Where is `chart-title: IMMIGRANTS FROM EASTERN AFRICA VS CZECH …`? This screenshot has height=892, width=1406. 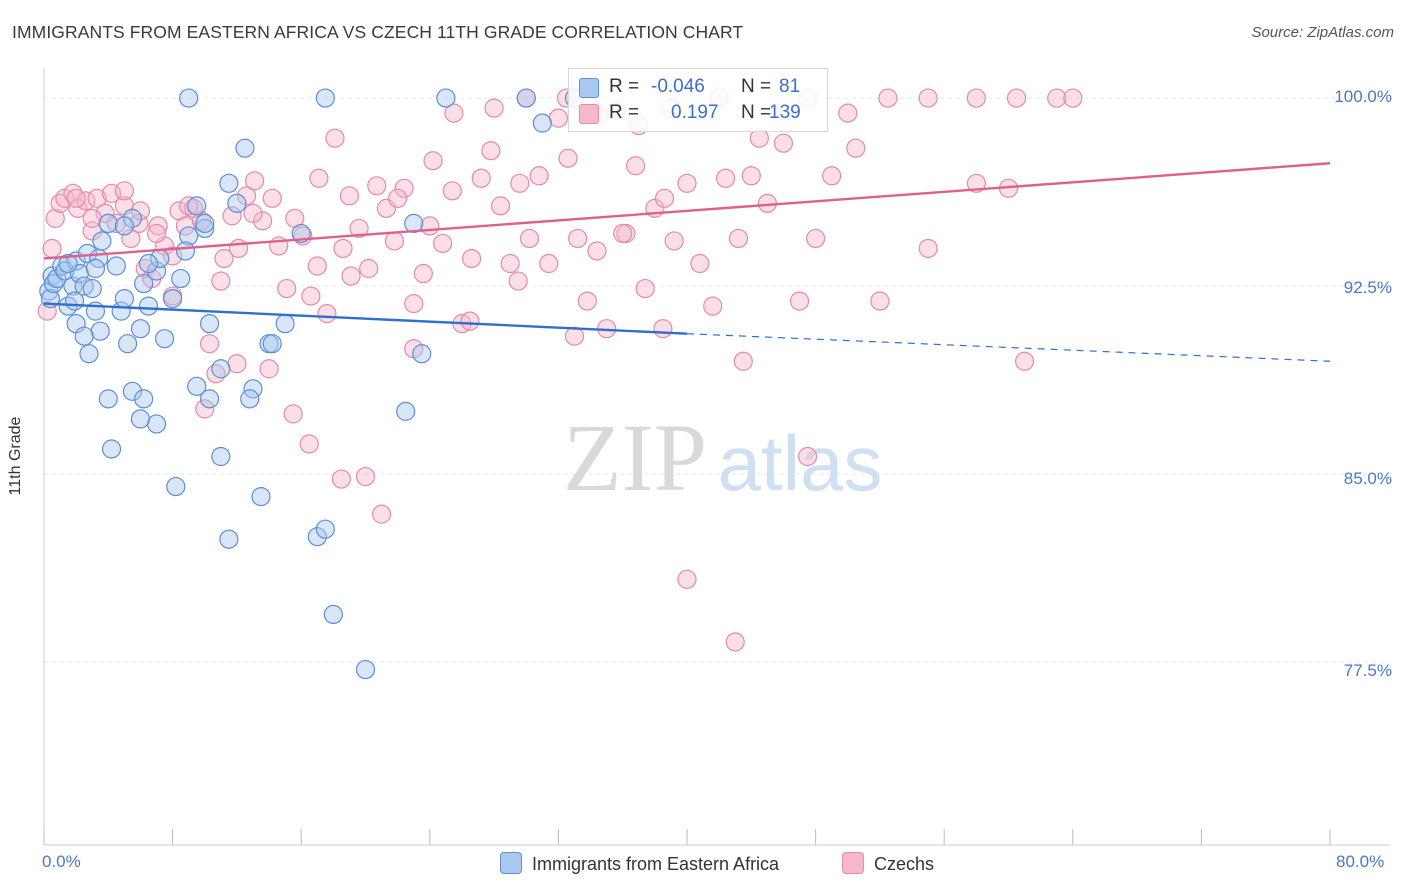 chart-title: IMMIGRANTS FROM EASTERN AFRICA VS CZECH … is located at coordinates (378, 32).